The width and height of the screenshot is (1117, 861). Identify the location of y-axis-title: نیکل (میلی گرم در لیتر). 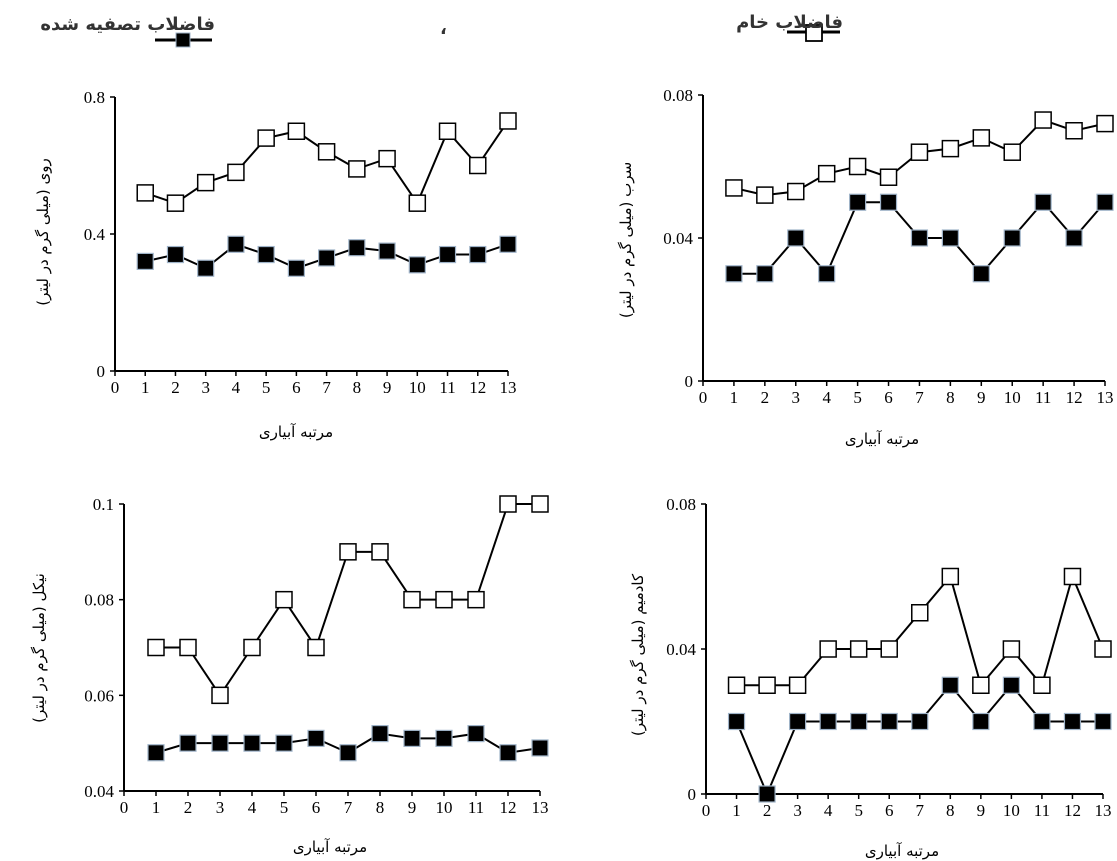
(39, 648).